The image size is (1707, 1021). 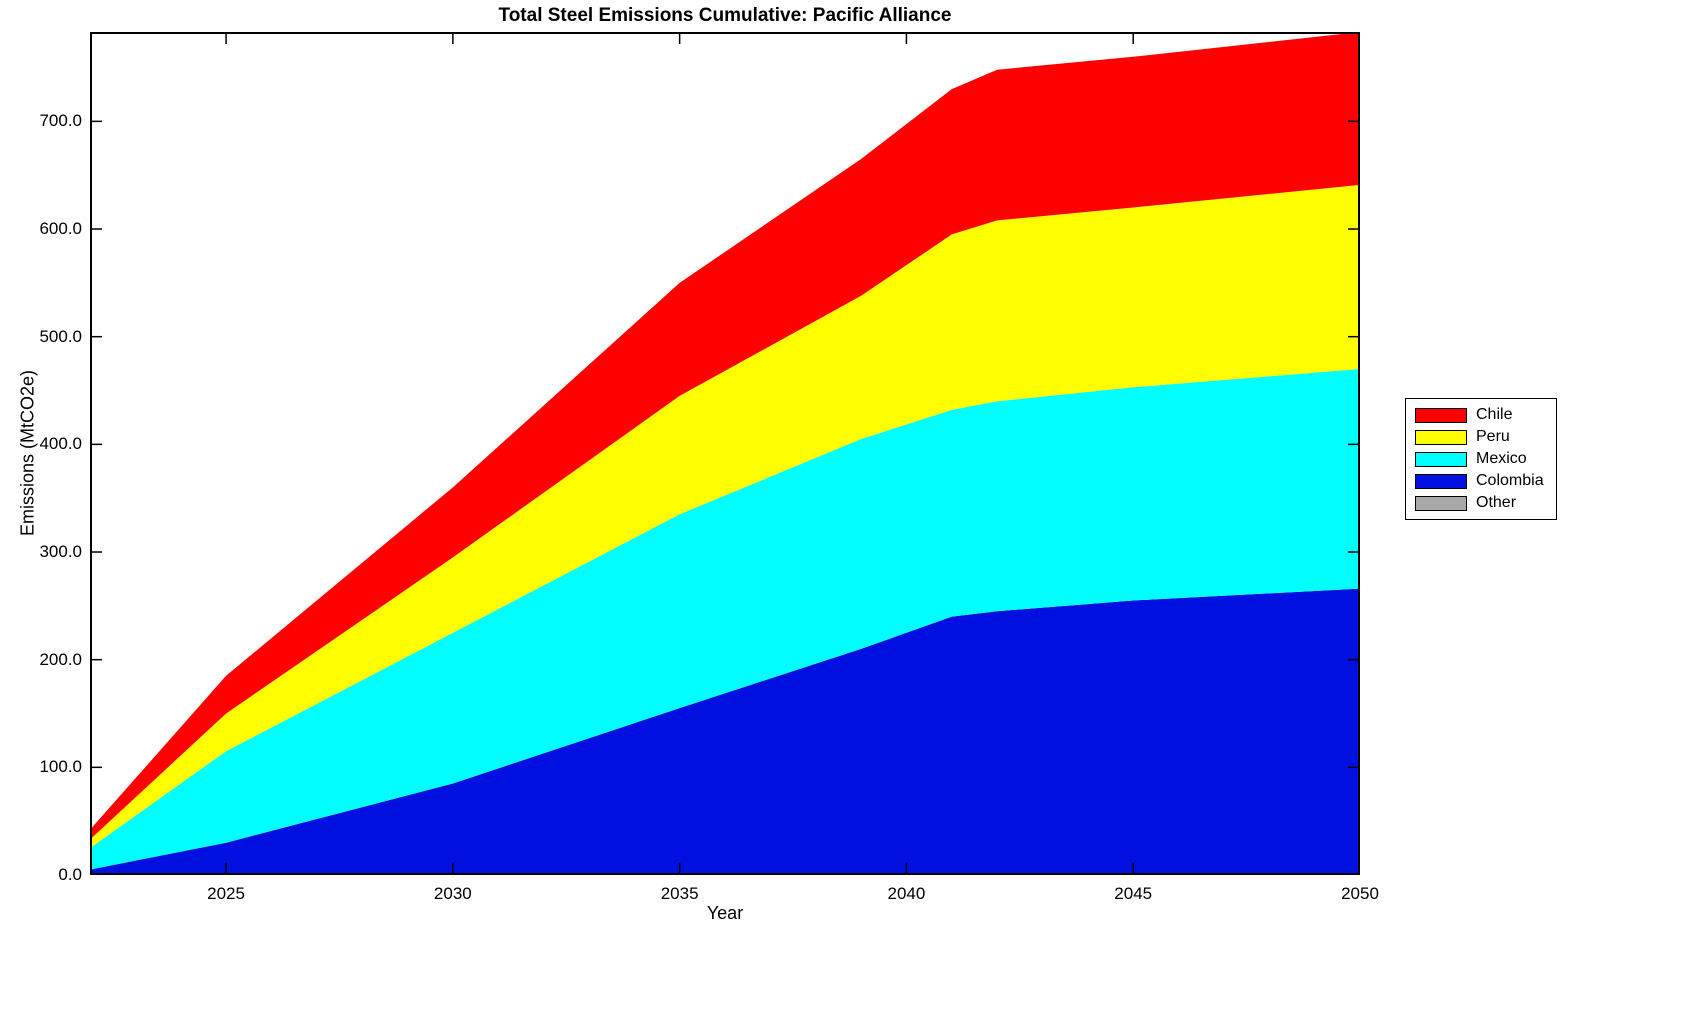 I want to click on legend-item-peru: Peru, so click(x=1479, y=437).